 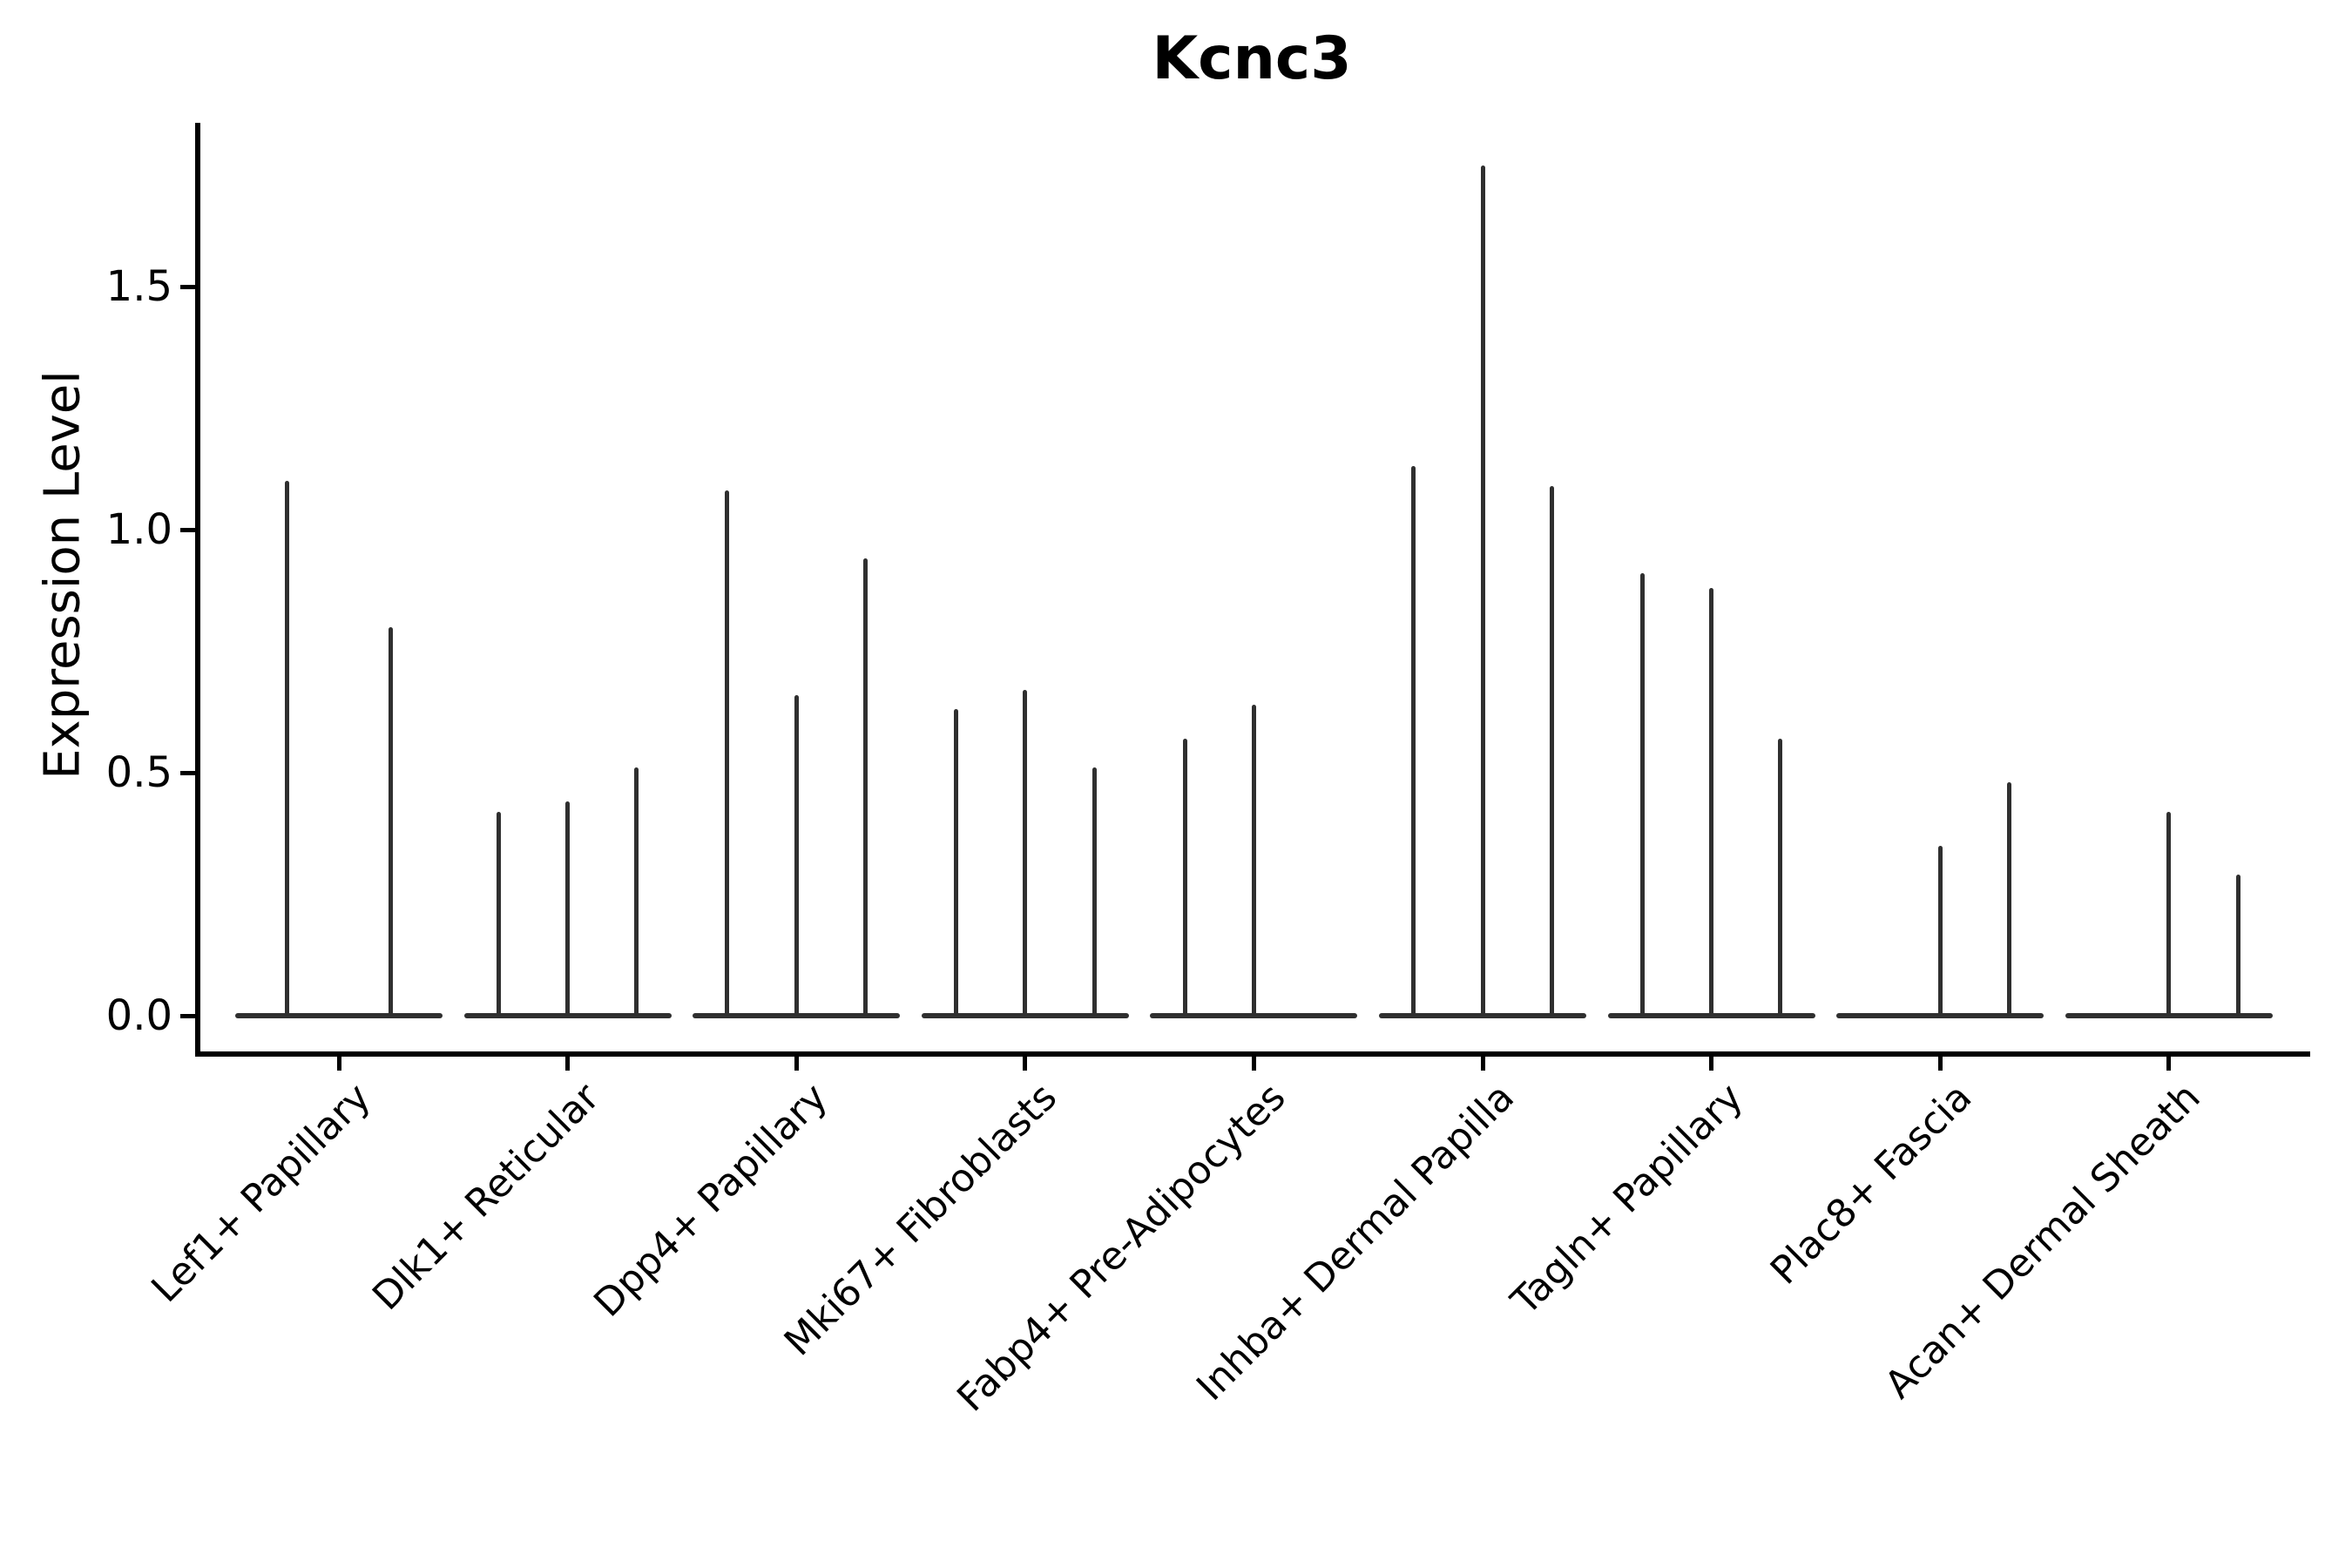 What do you see at coordinates (1252, 58) in the screenshot?
I see `plot-title: Kcnc3` at bounding box center [1252, 58].